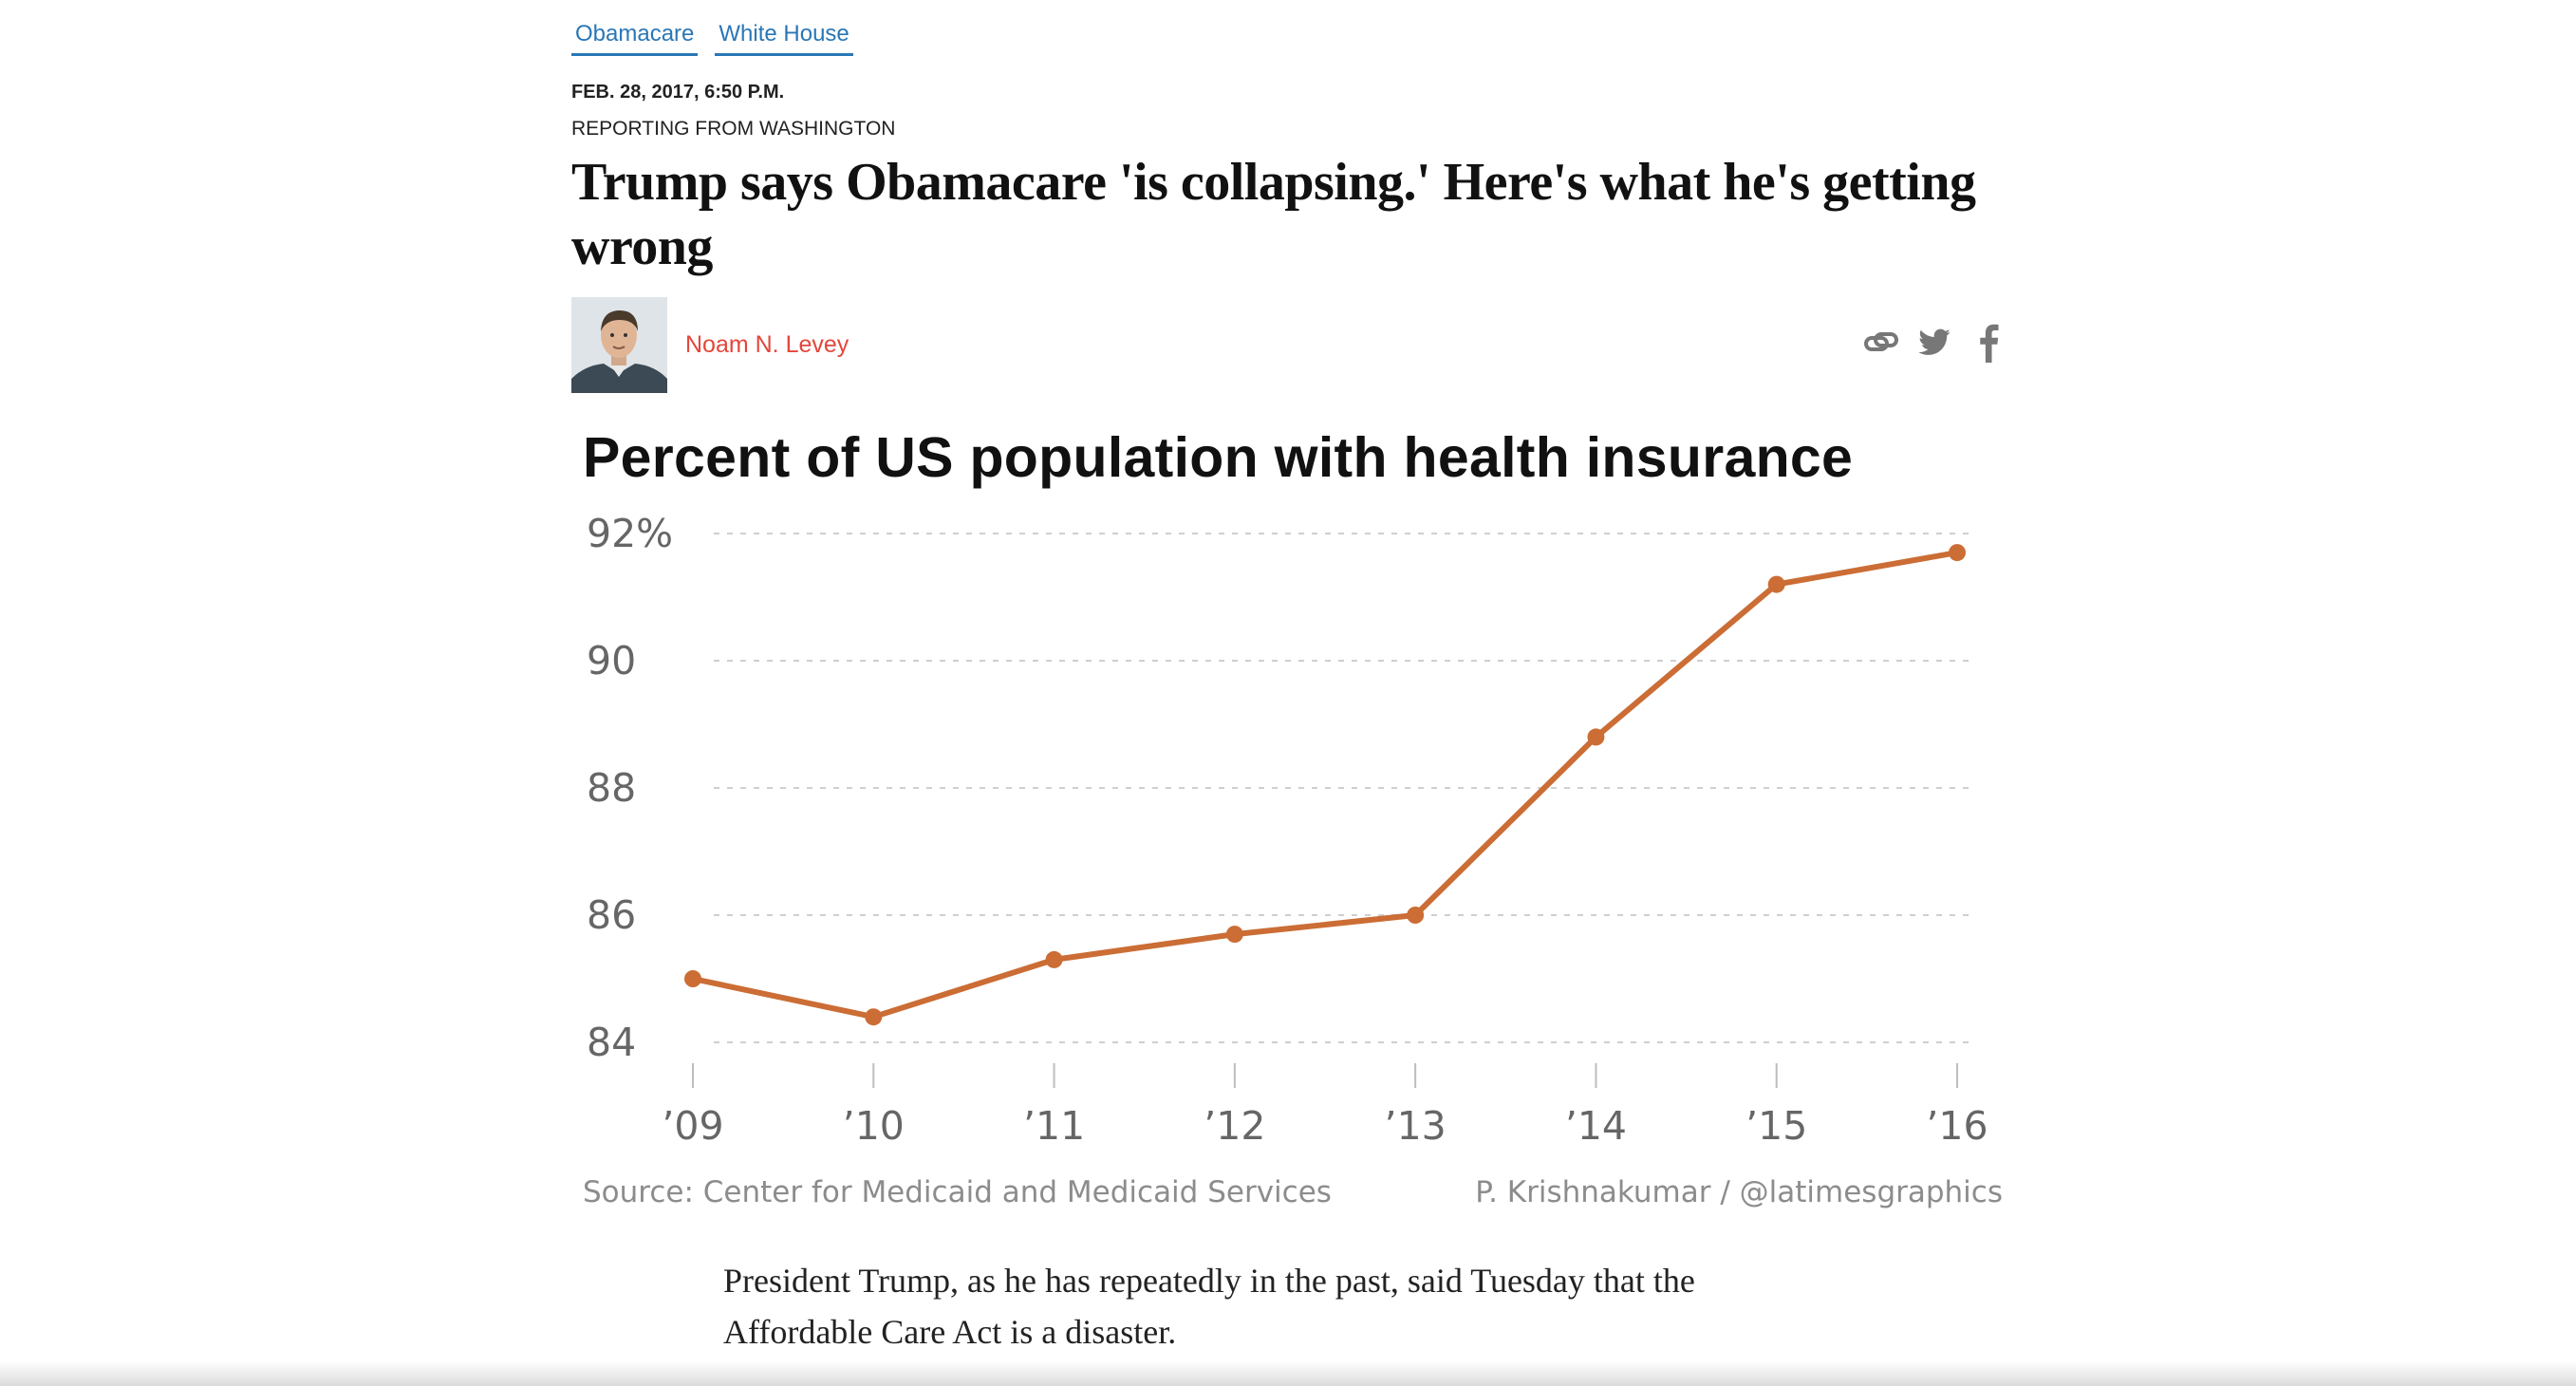 The image size is (2576, 1386). I want to click on tag-white-house: White House, so click(784, 36).